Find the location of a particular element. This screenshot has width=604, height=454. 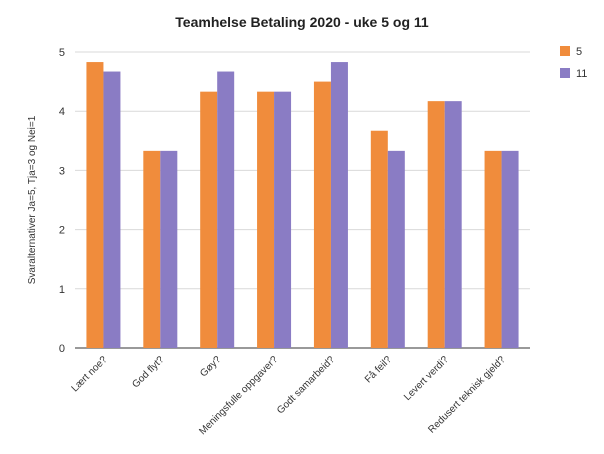

category-label: Godt samarbeid? is located at coordinates (306, 385).